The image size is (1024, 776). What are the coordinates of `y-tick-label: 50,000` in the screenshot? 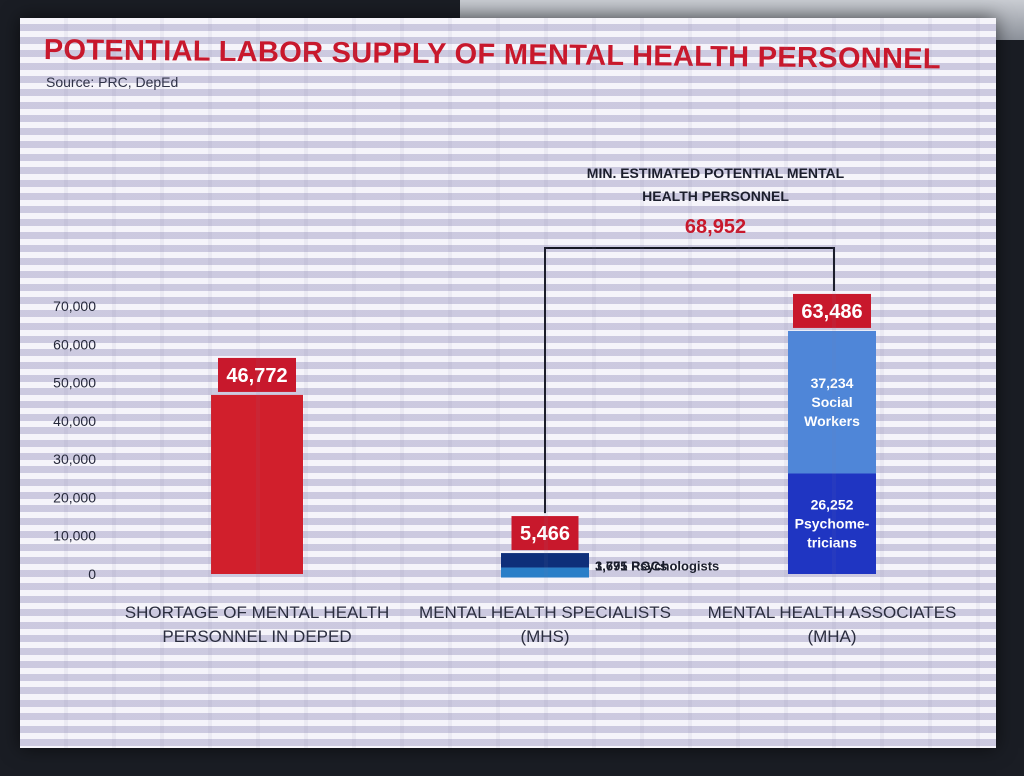 It's located at (74, 383).